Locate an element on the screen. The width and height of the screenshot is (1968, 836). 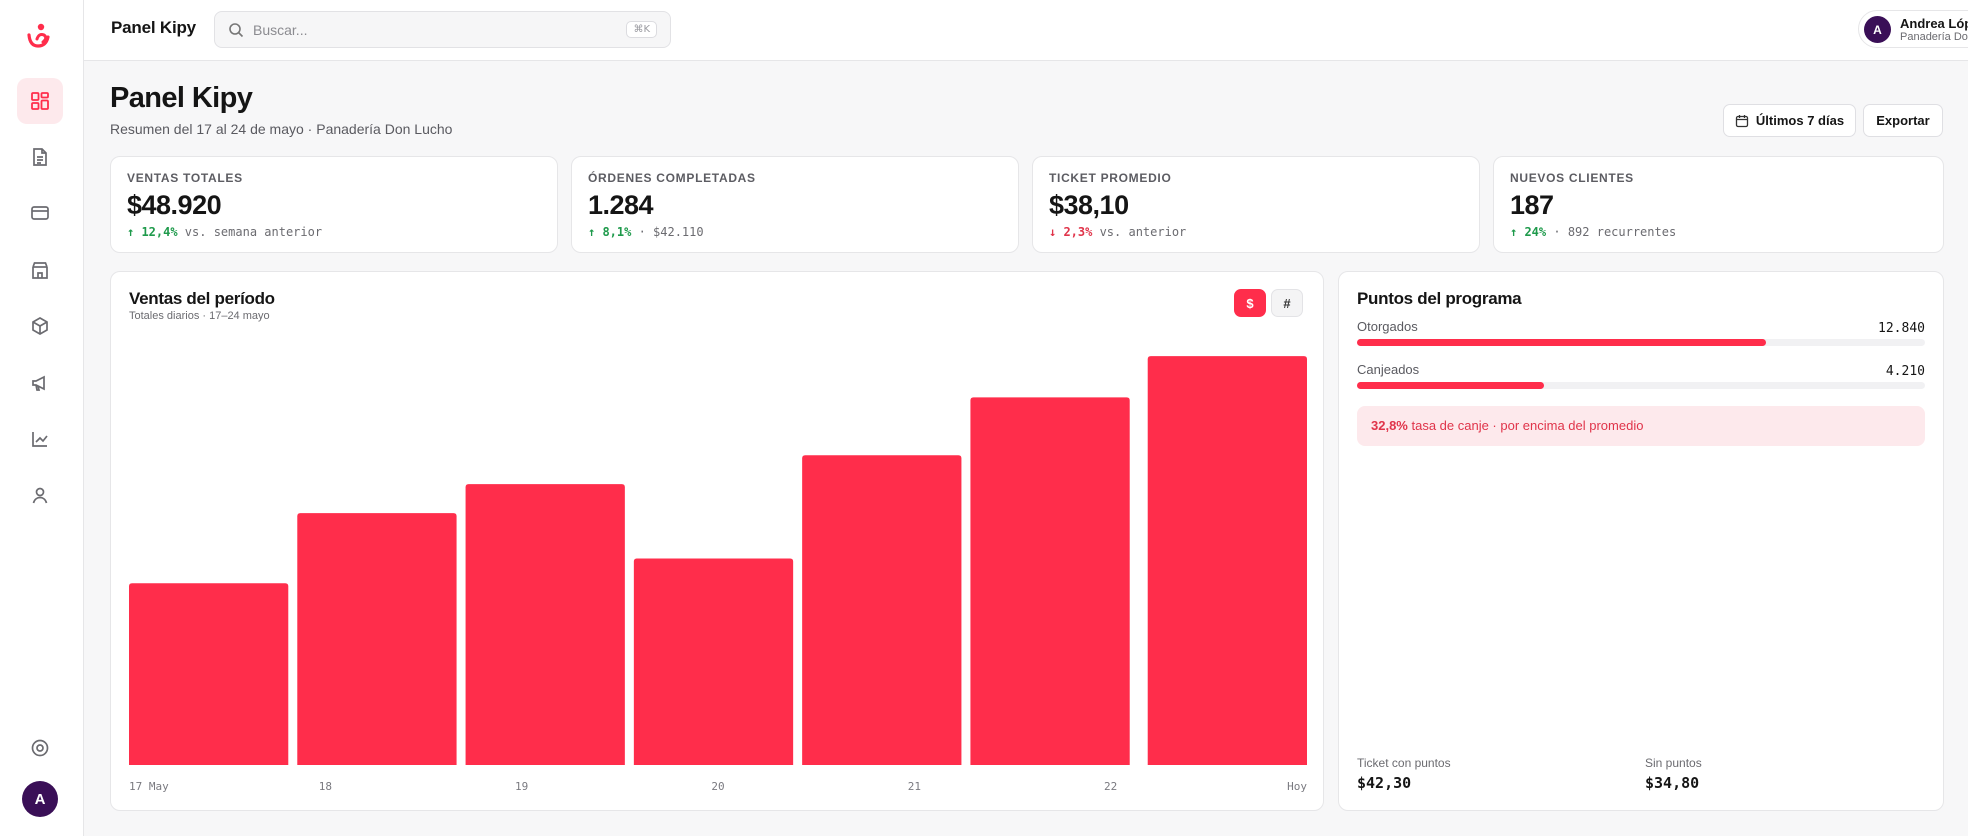
x-tick-label: 19 is located at coordinates (521, 786).